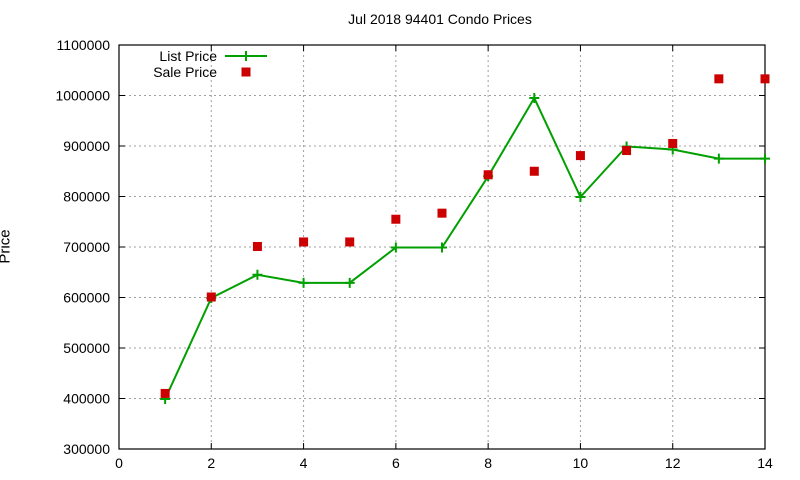 This screenshot has width=800, height=480. I want to click on y-tick-label: 400000, so click(86, 399).